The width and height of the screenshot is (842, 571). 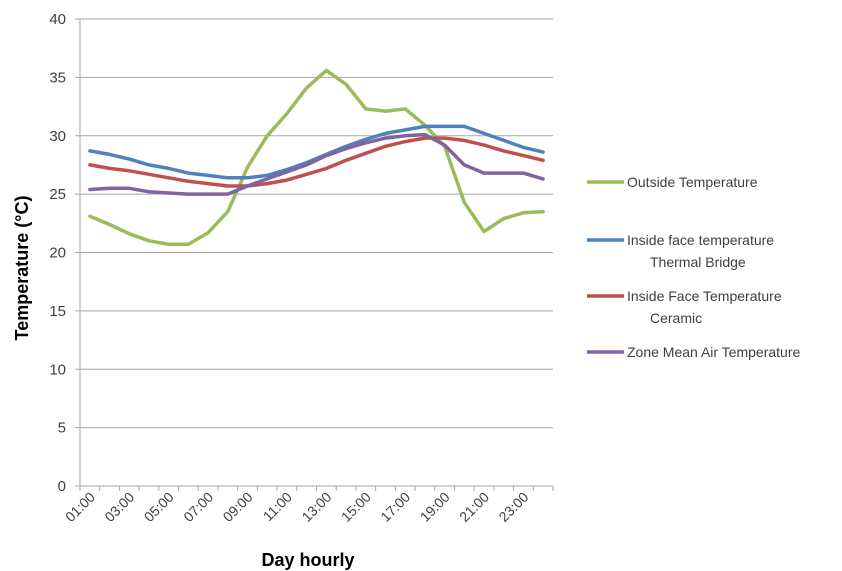 What do you see at coordinates (513, 507) in the screenshot?
I see `x-tick-label: 23:00` at bounding box center [513, 507].